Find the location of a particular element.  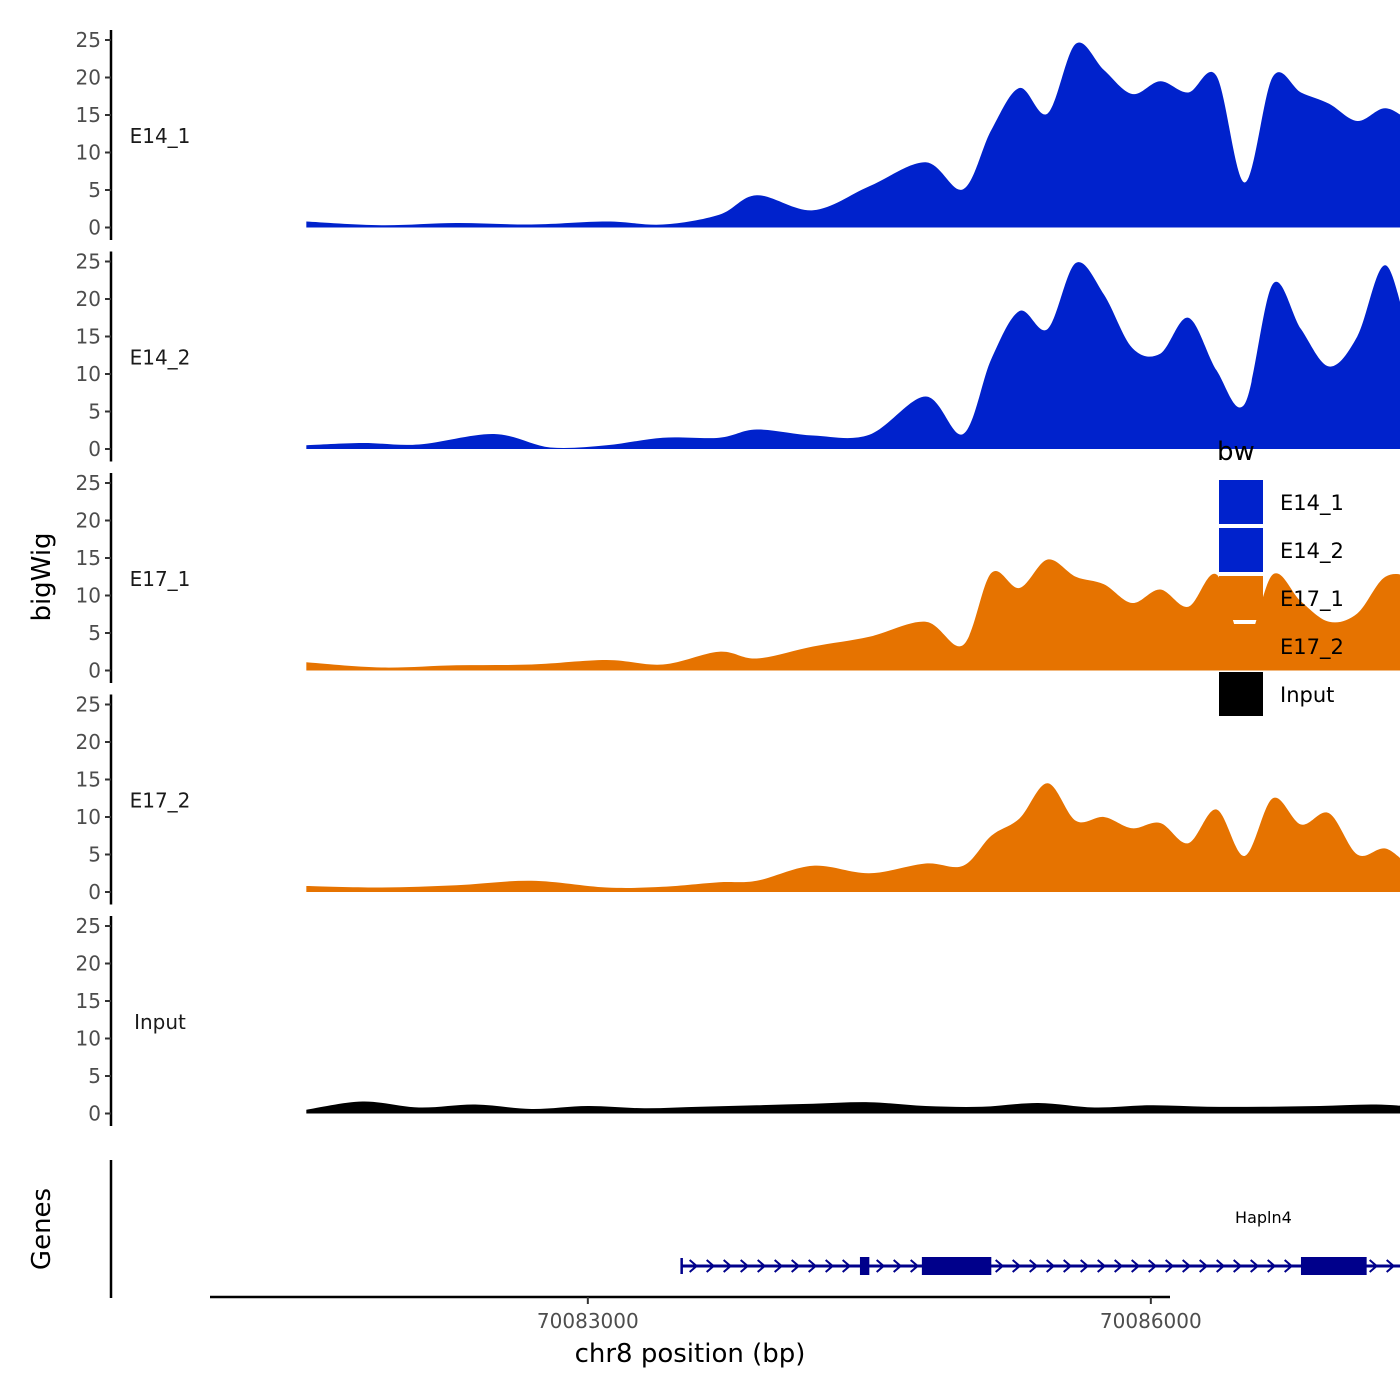

x-tick-label: 70083000 is located at coordinates (588, 1321).